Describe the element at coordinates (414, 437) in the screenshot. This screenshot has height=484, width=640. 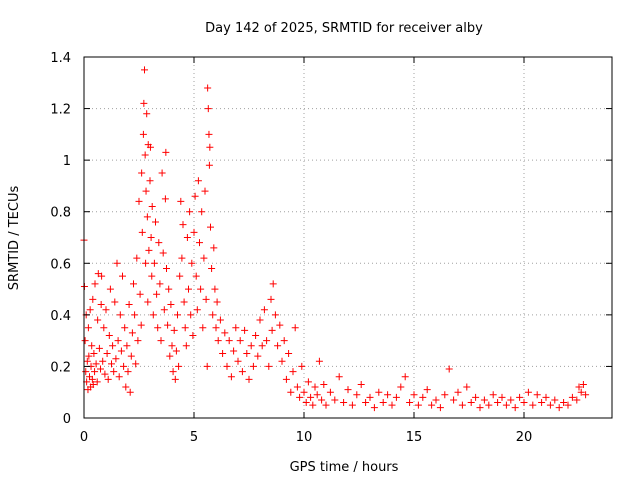
I see `x-tick-label: 15` at that location.